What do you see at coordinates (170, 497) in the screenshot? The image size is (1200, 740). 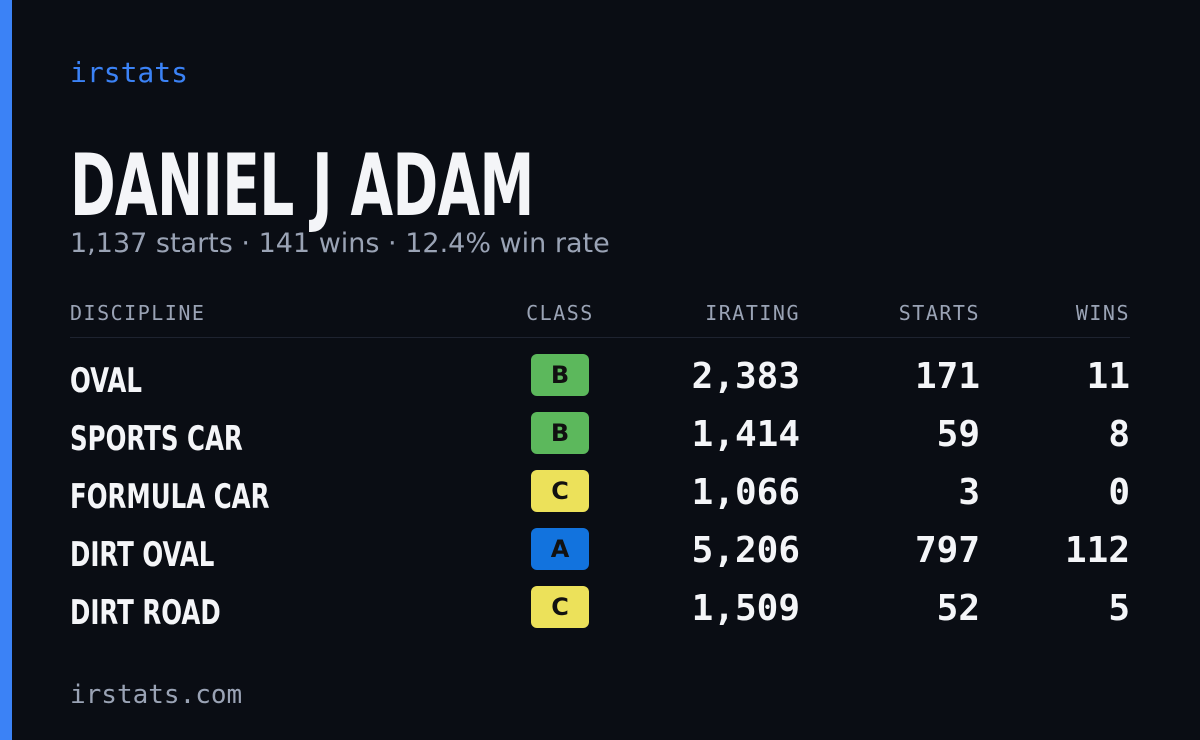 I see `discipline: FORMULA CAR` at bounding box center [170, 497].